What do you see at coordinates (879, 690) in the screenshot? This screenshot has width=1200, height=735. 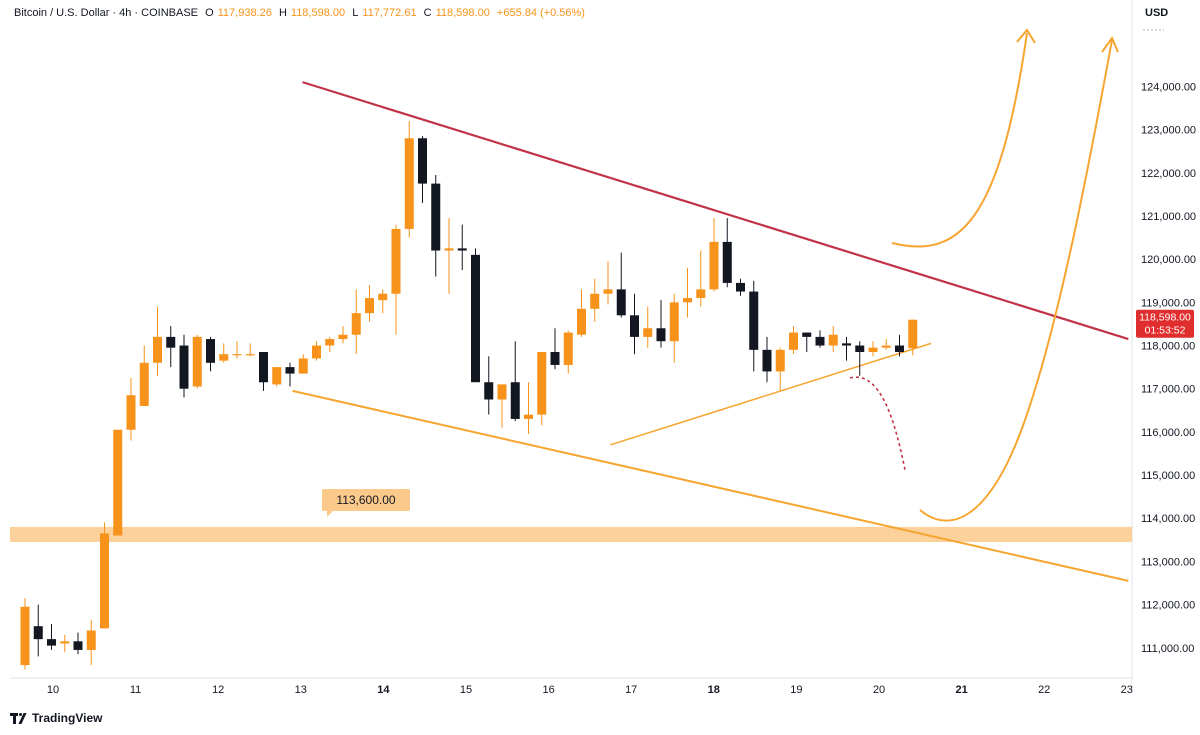 I see `time-tick-label: 20` at bounding box center [879, 690].